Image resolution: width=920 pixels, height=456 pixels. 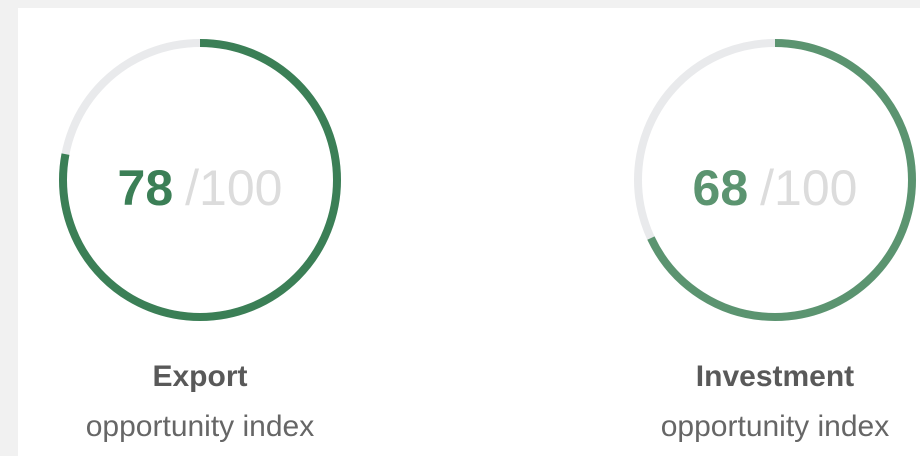 I want to click on gauge-title: Export, so click(x=199, y=376).